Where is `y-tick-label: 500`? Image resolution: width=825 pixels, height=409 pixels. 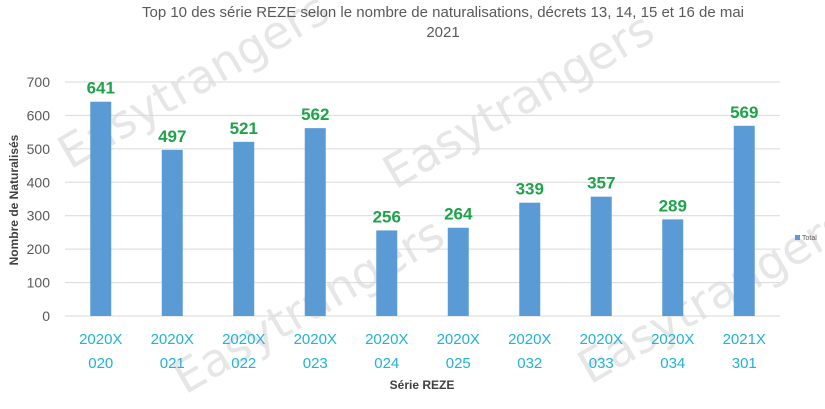 y-tick-label: 500 is located at coordinates (39, 149).